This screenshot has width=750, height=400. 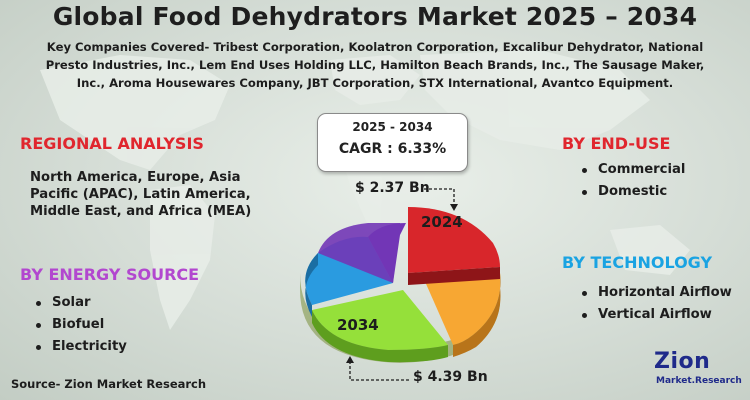 I want to click on energy-source-heading: BY ENERGY SOURCE, so click(x=110, y=274).